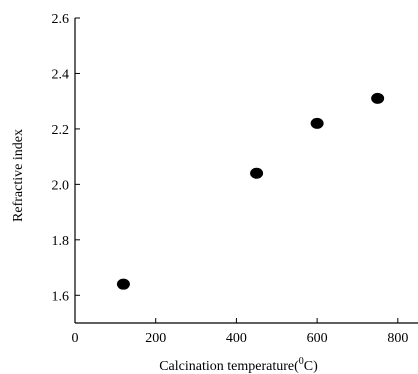  Describe the element at coordinates (75, 338) in the screenshot. I see `x-tick-label: 0` at that location.